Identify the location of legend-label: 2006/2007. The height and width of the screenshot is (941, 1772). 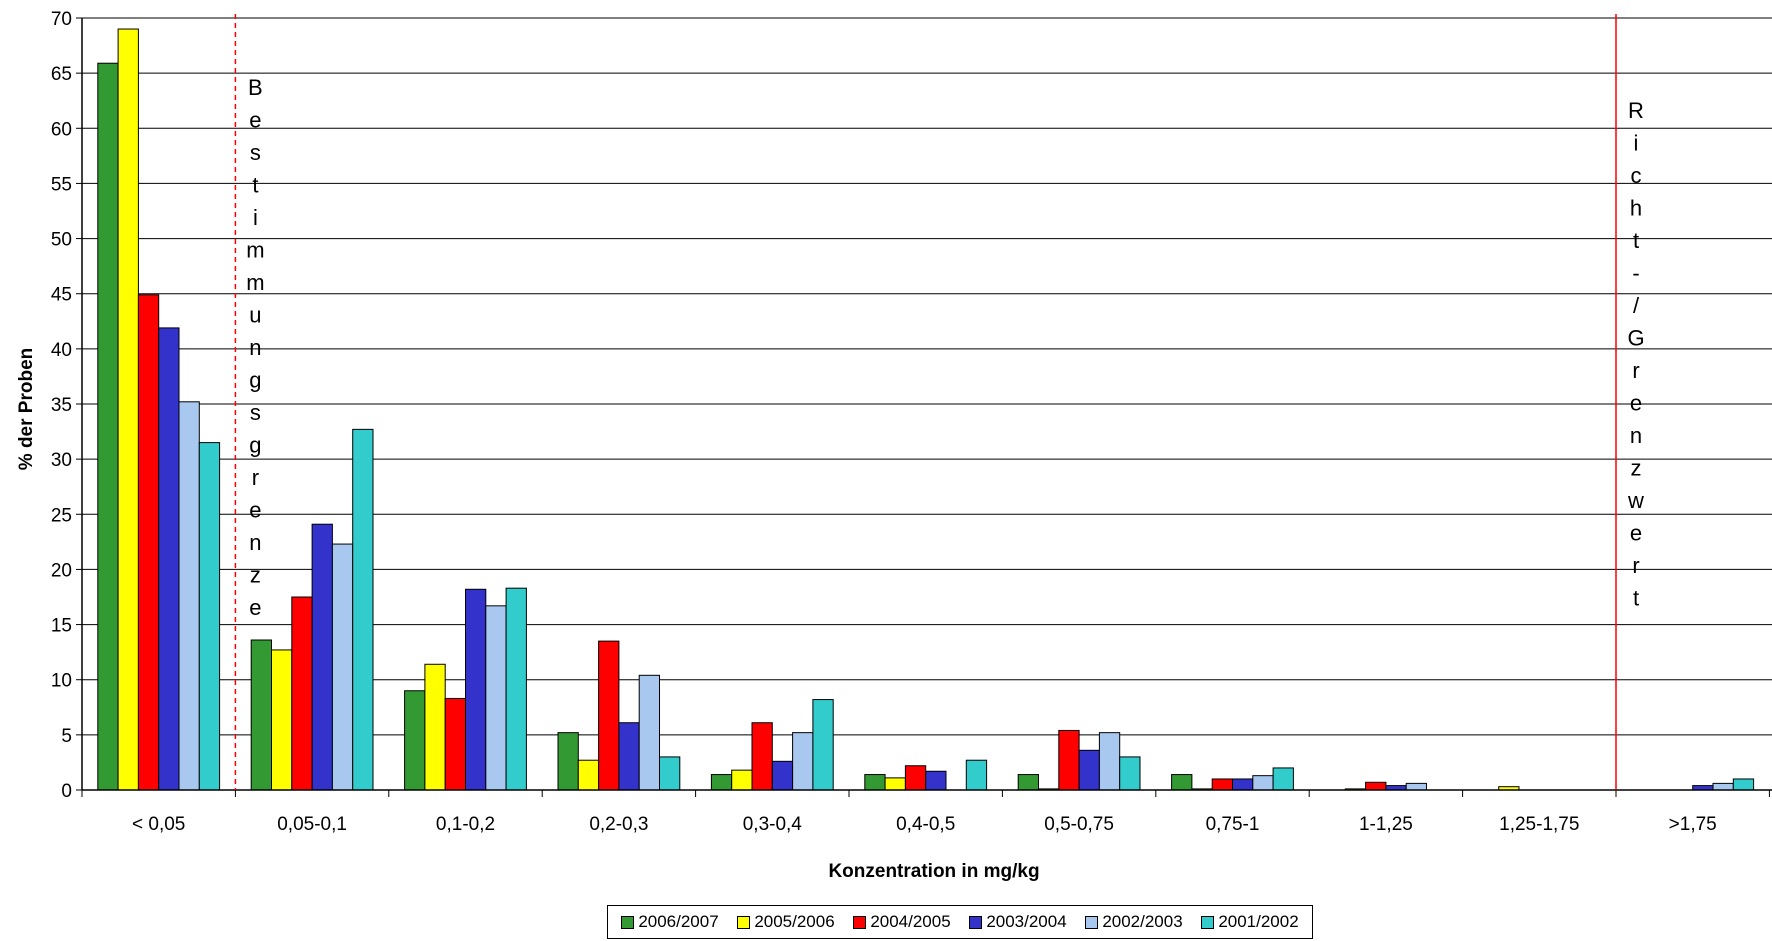
(678, 921).